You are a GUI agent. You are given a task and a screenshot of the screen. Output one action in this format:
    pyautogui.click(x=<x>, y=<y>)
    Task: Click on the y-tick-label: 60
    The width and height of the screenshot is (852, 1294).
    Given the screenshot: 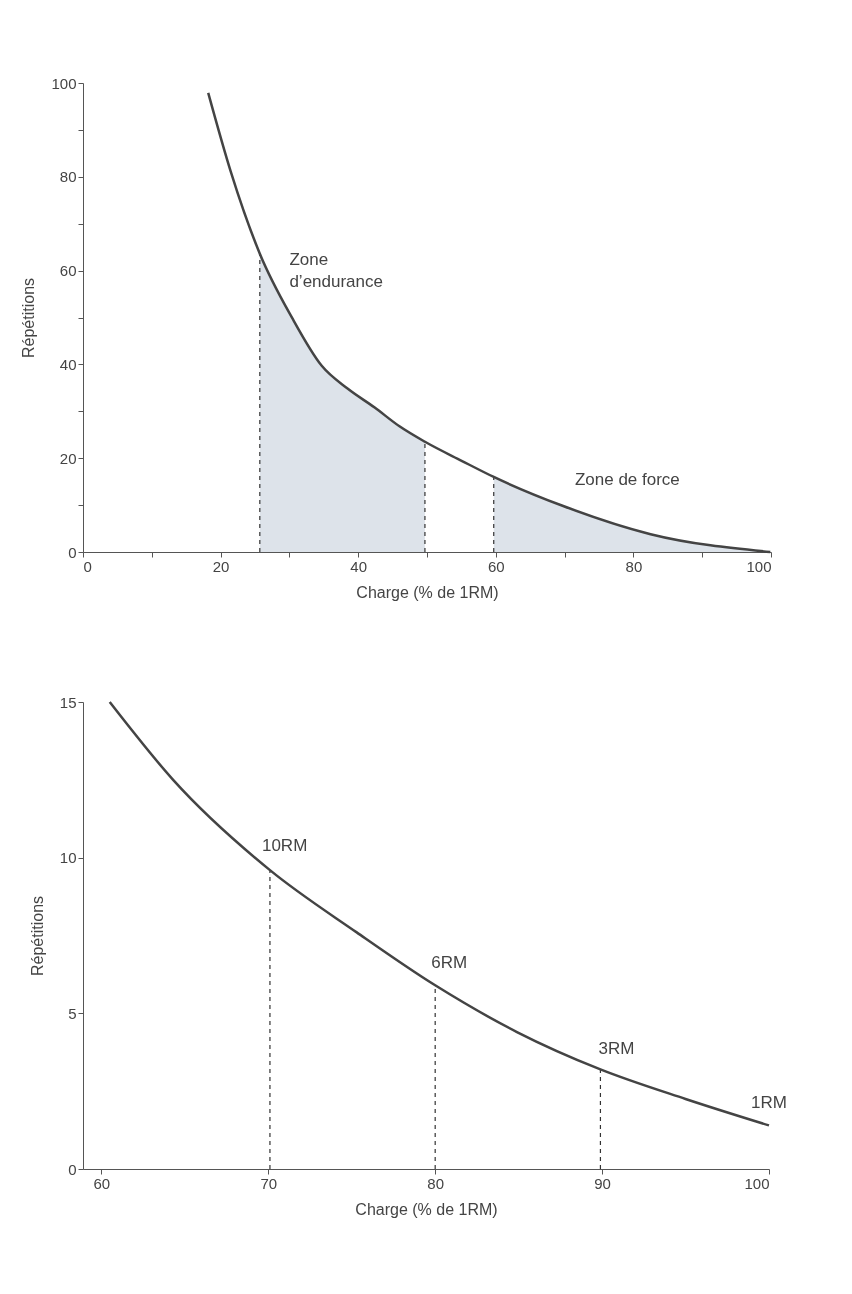 What is the action you would take?
    pyautogui.click(x=68, y=271)
    